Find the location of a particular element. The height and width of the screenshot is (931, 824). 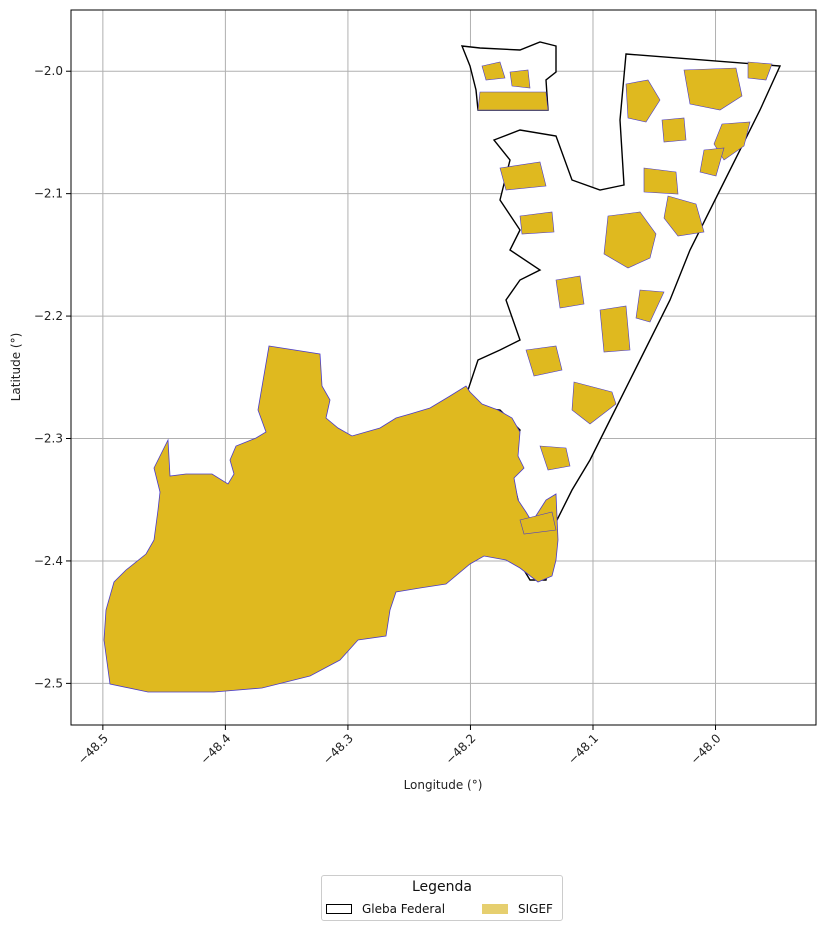

y-ticks: −2.0 −2.1 −2.2 −2.3 −2.4 −2.5 is located at coordinates (52, 377).